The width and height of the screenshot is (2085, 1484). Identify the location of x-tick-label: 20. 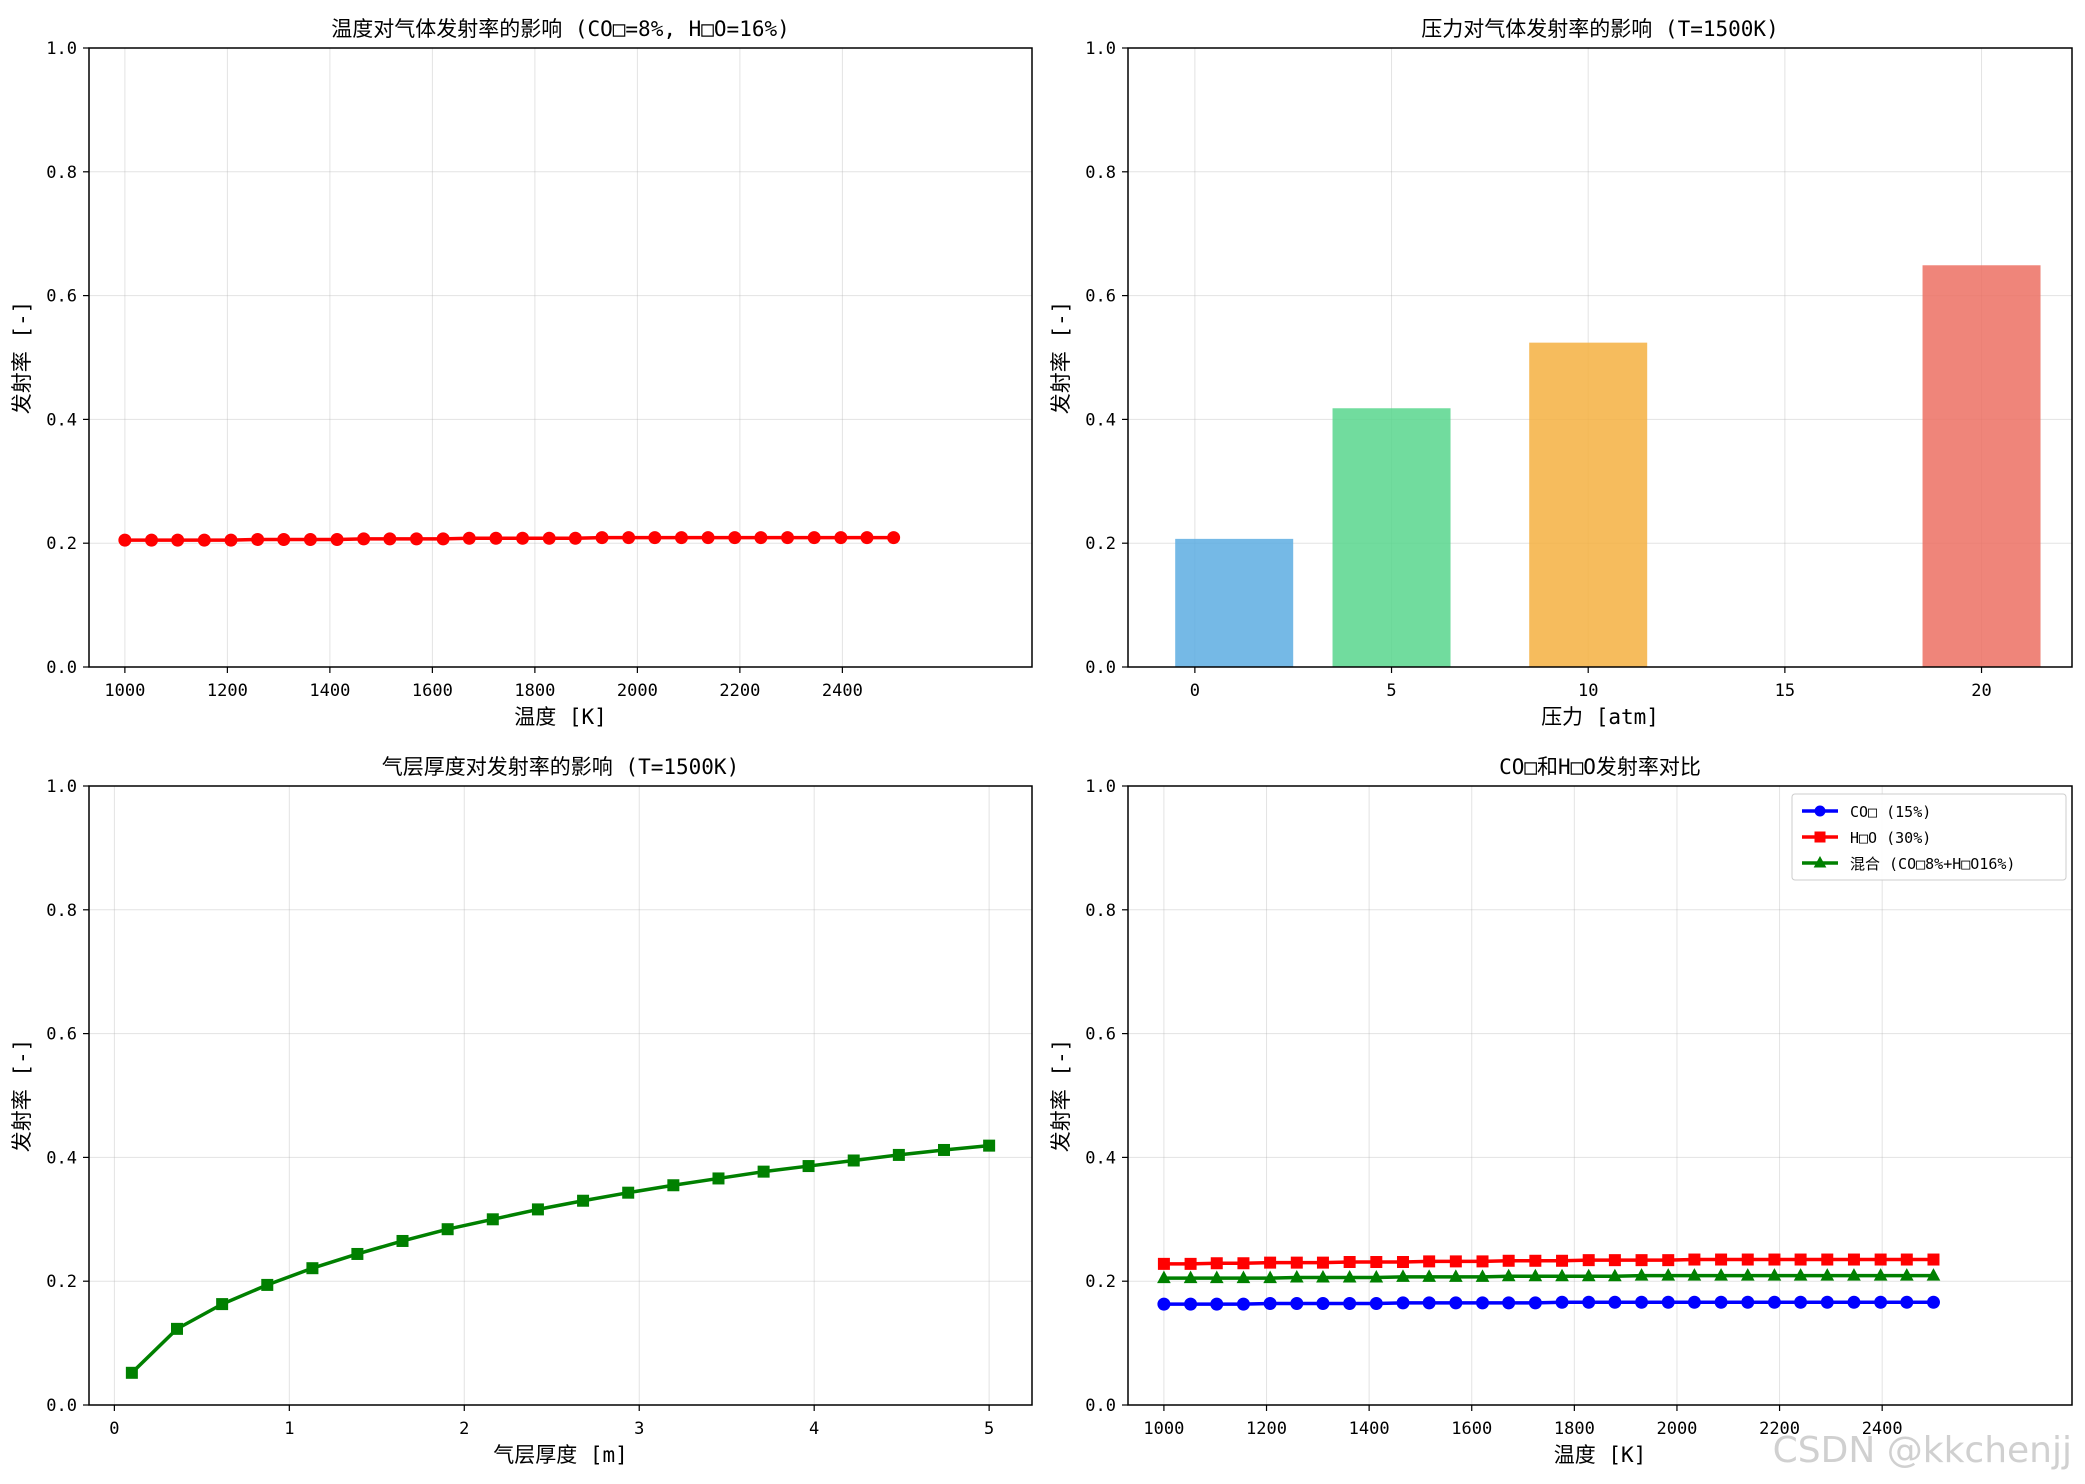
(1981, 691).